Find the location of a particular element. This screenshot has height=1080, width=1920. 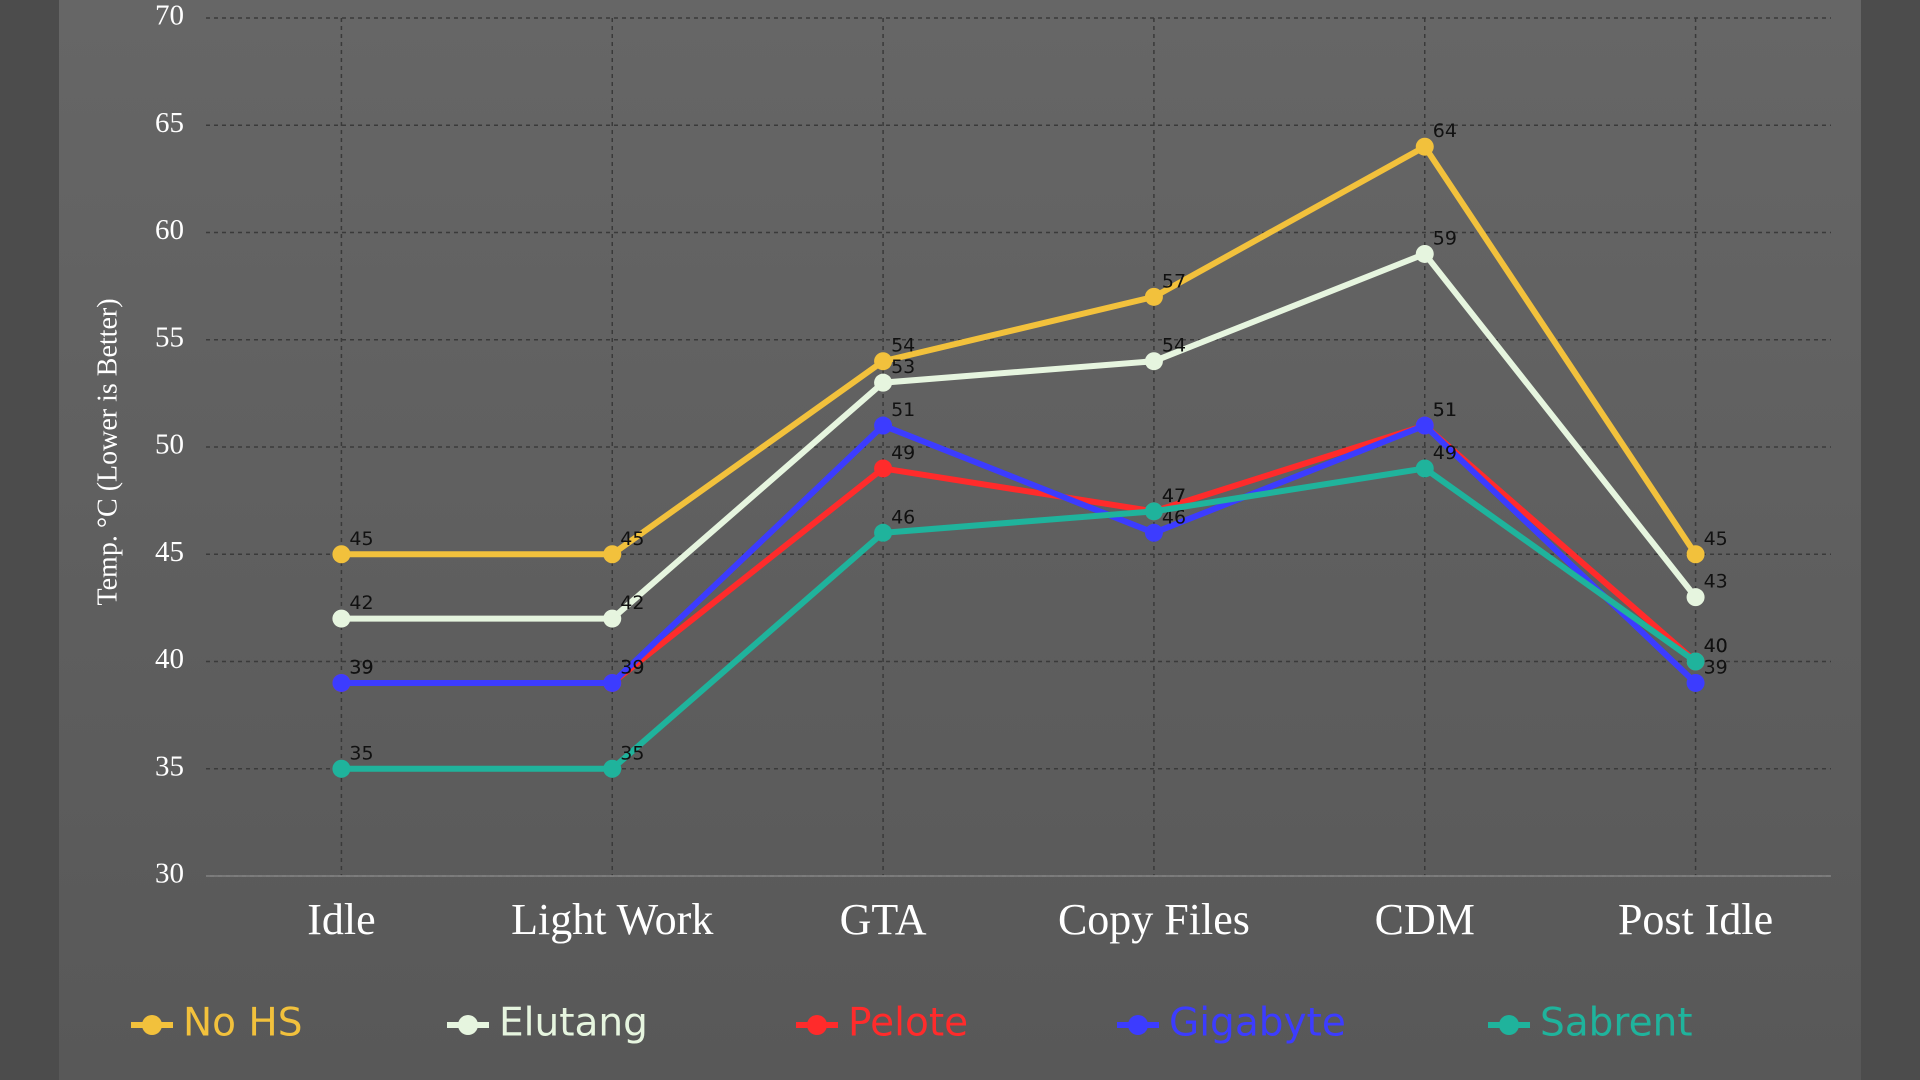

legend-label: No HS is located at coordinates (243, 1023).